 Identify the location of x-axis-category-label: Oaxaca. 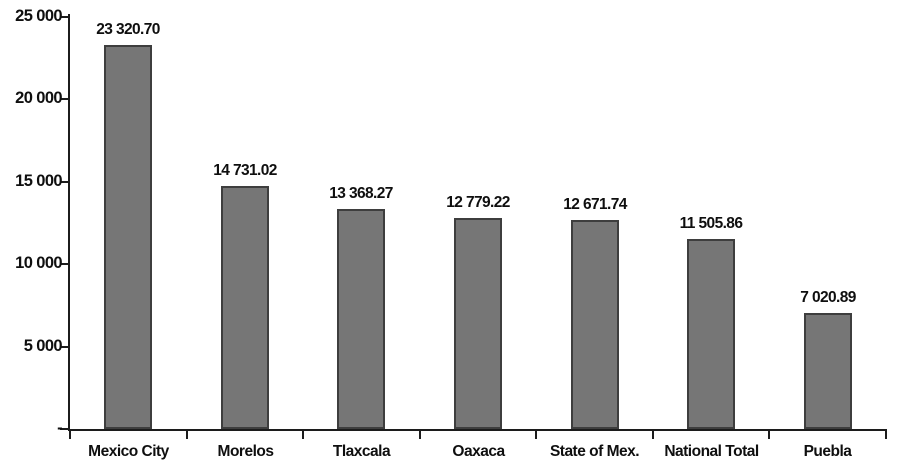
(478, 451).